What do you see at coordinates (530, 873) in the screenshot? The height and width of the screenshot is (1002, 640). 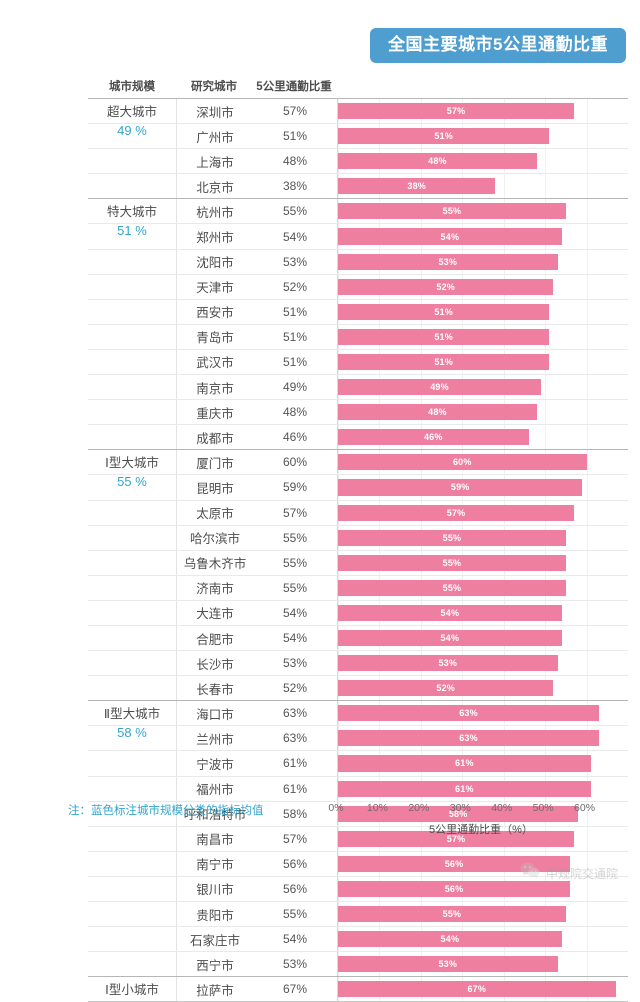 I see `wechat-icon` at bounding box center [530, 873].